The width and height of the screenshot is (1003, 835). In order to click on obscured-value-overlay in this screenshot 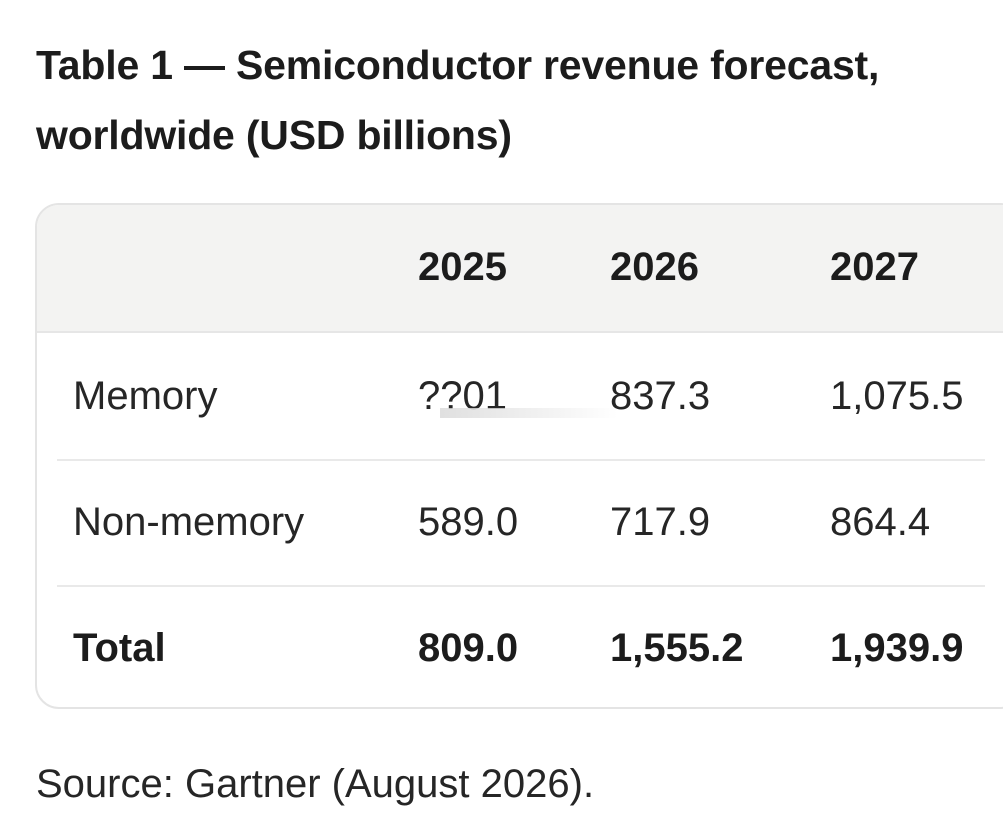, I will do `click(529, 413)`.